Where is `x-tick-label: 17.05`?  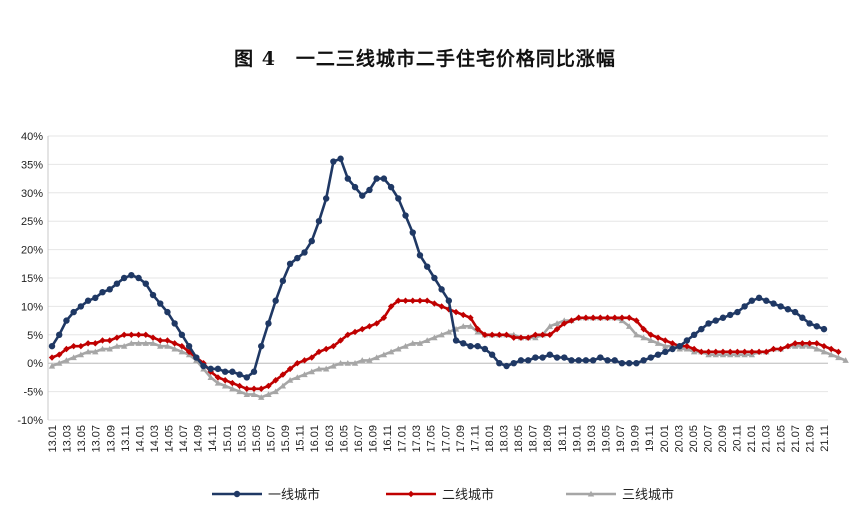 x-tick-label: 17.05 is located at coordinates (432, 439).